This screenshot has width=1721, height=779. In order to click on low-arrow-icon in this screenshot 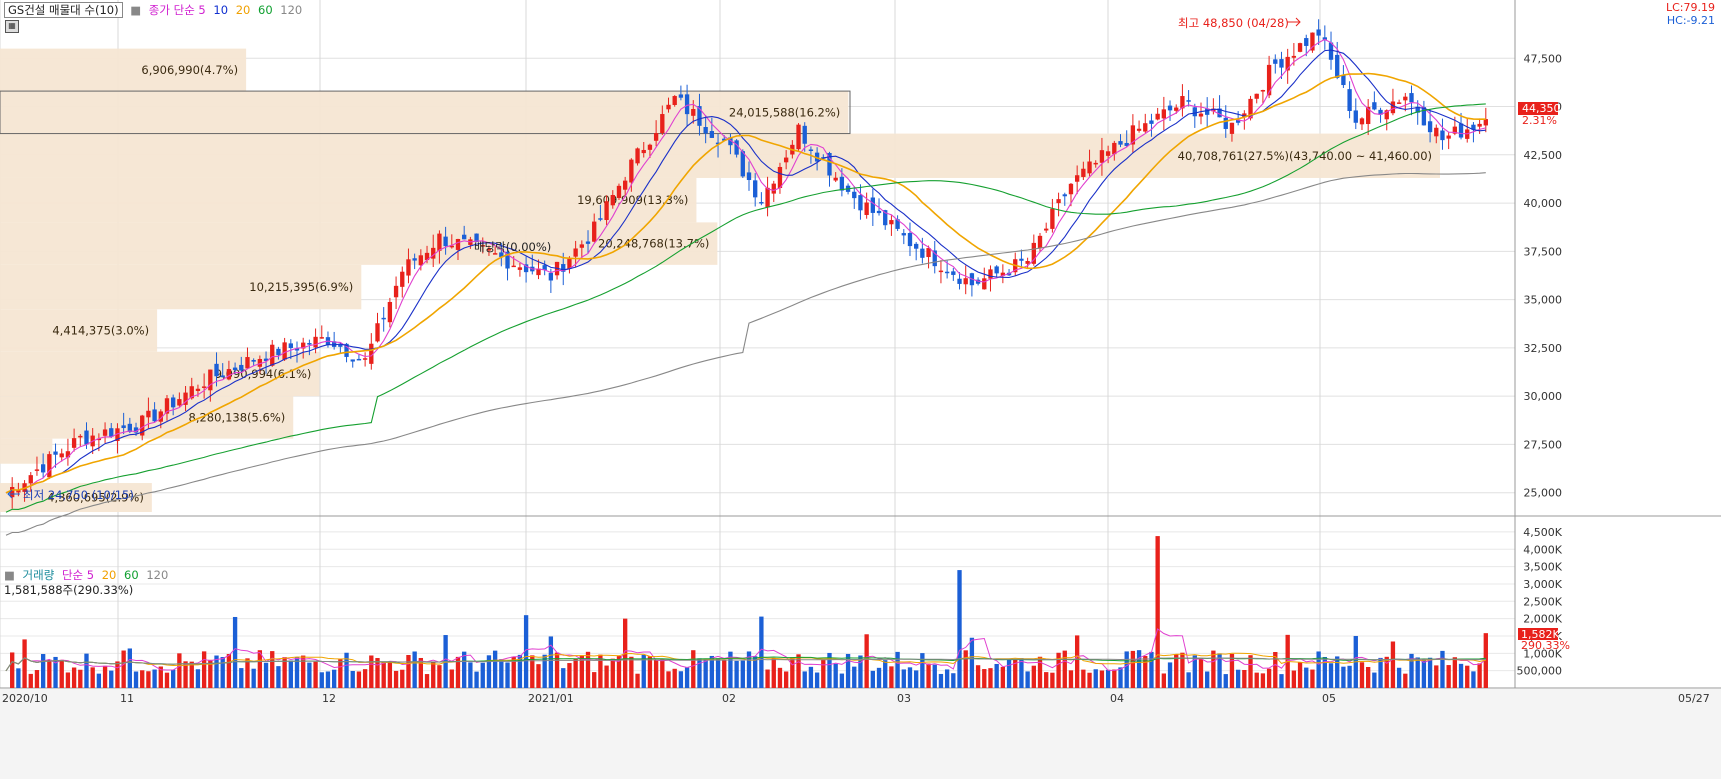, I will do `click(13, 494)`.